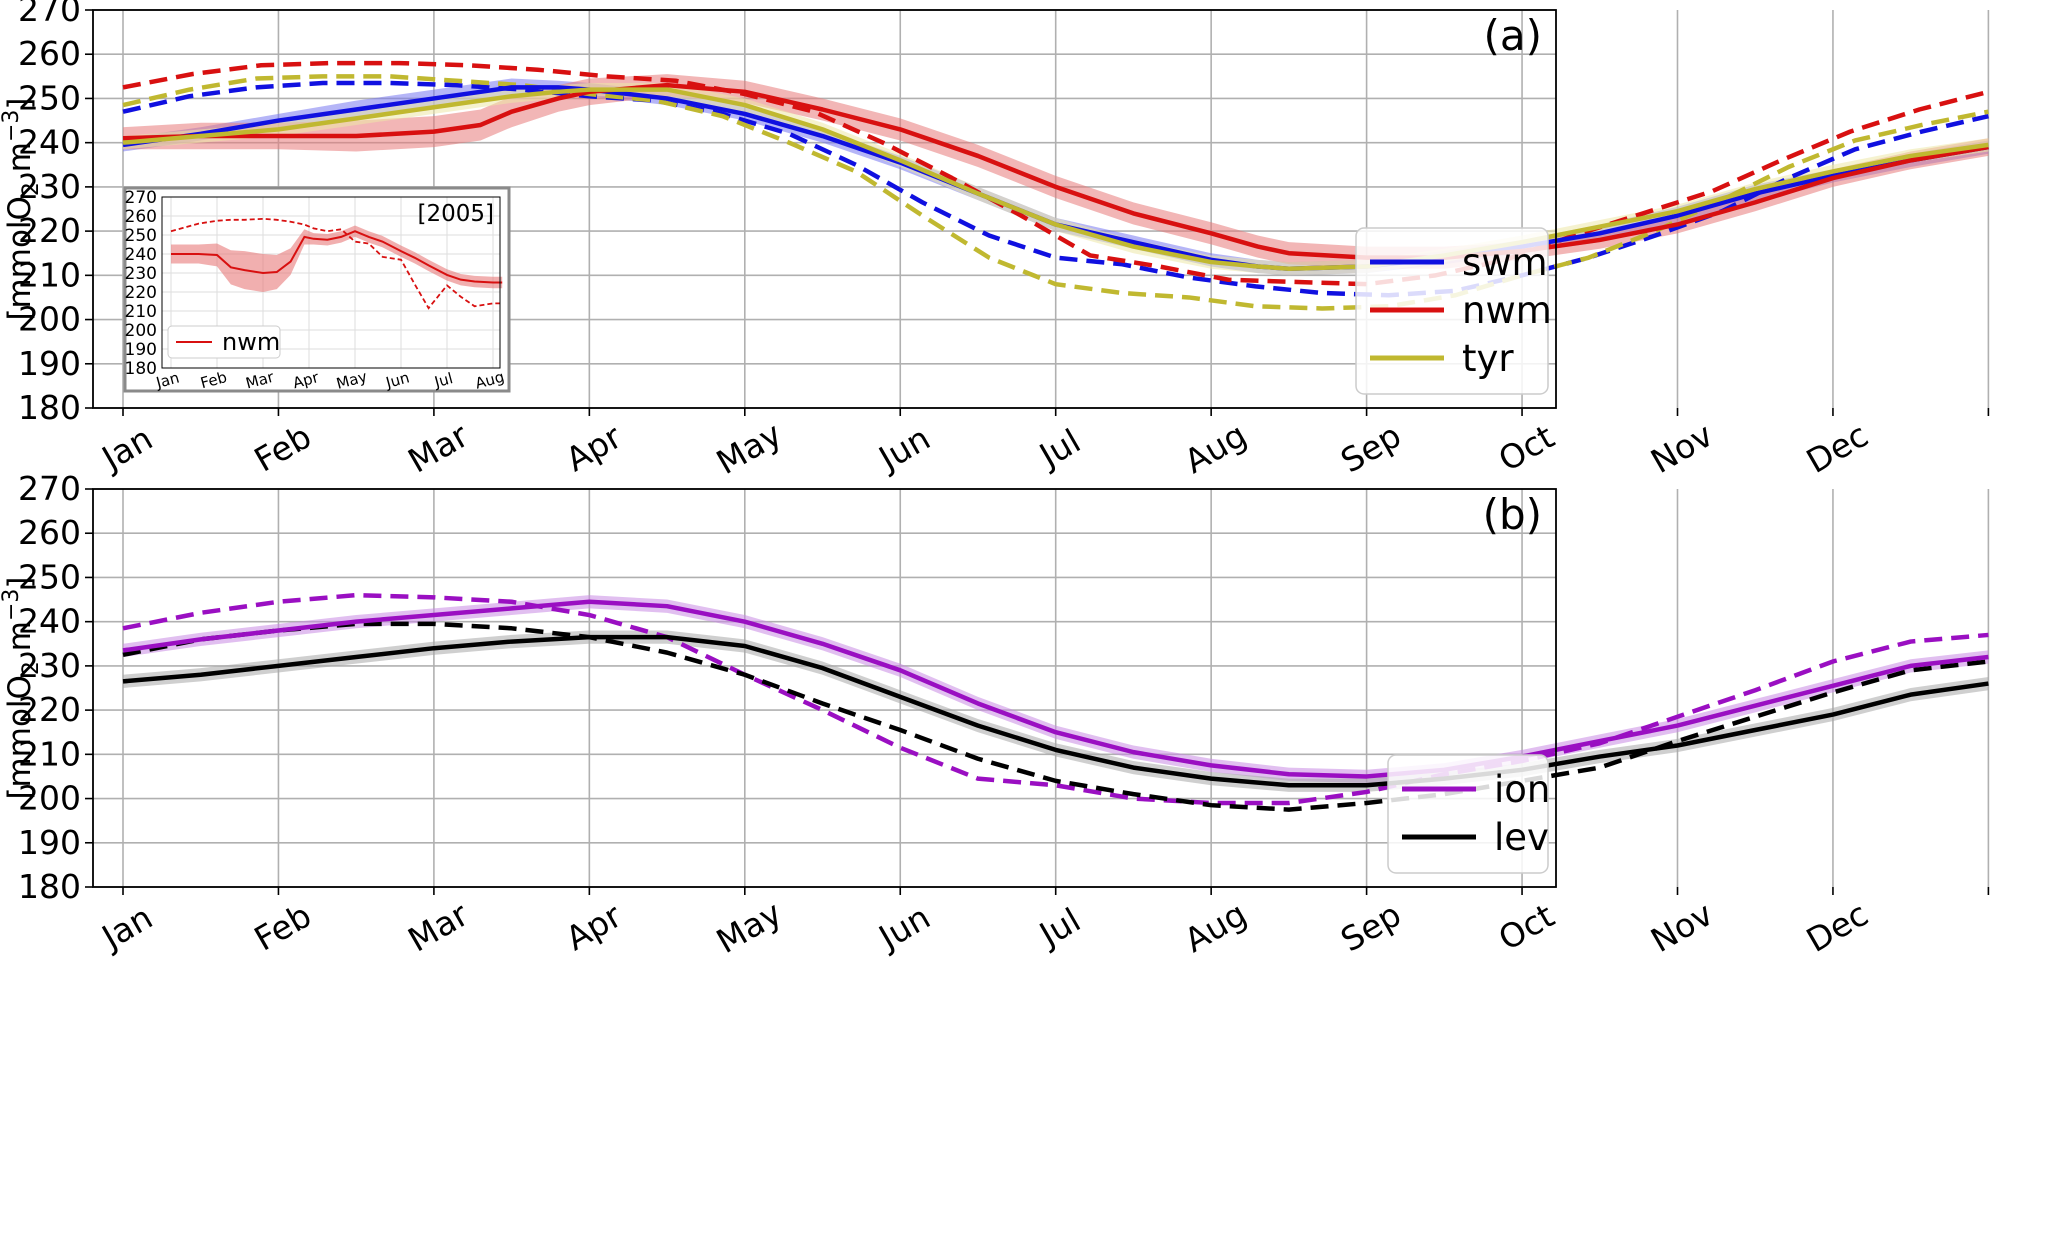 This screenshot has width=2067, height=1242. I want to click on legend: swm nwm tyr, so click(1453, 311).